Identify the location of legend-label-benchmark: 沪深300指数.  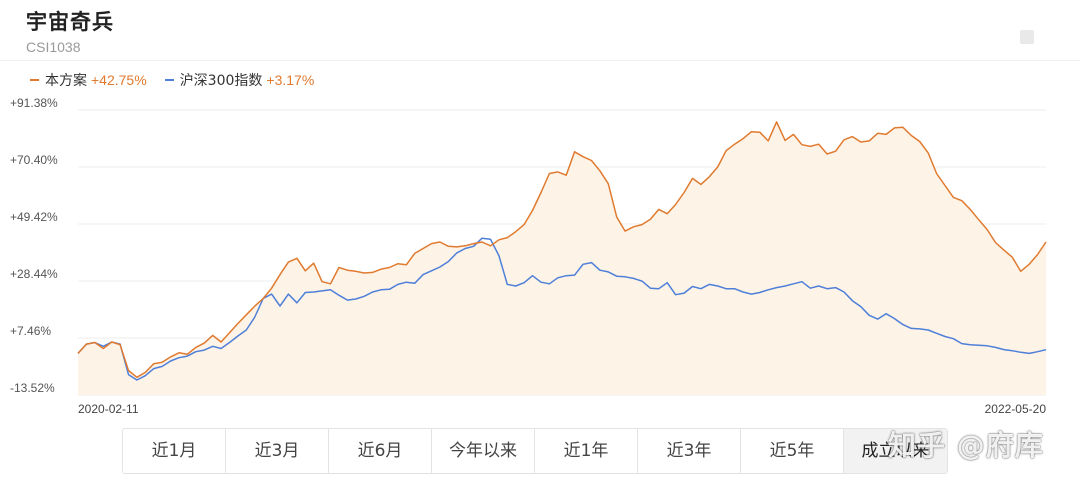
(221, 81).